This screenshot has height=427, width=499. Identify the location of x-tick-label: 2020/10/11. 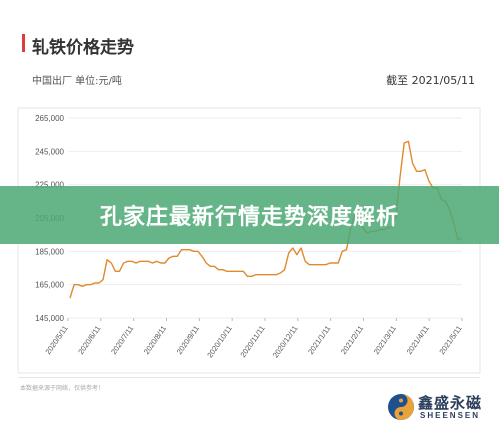
(219, 341).